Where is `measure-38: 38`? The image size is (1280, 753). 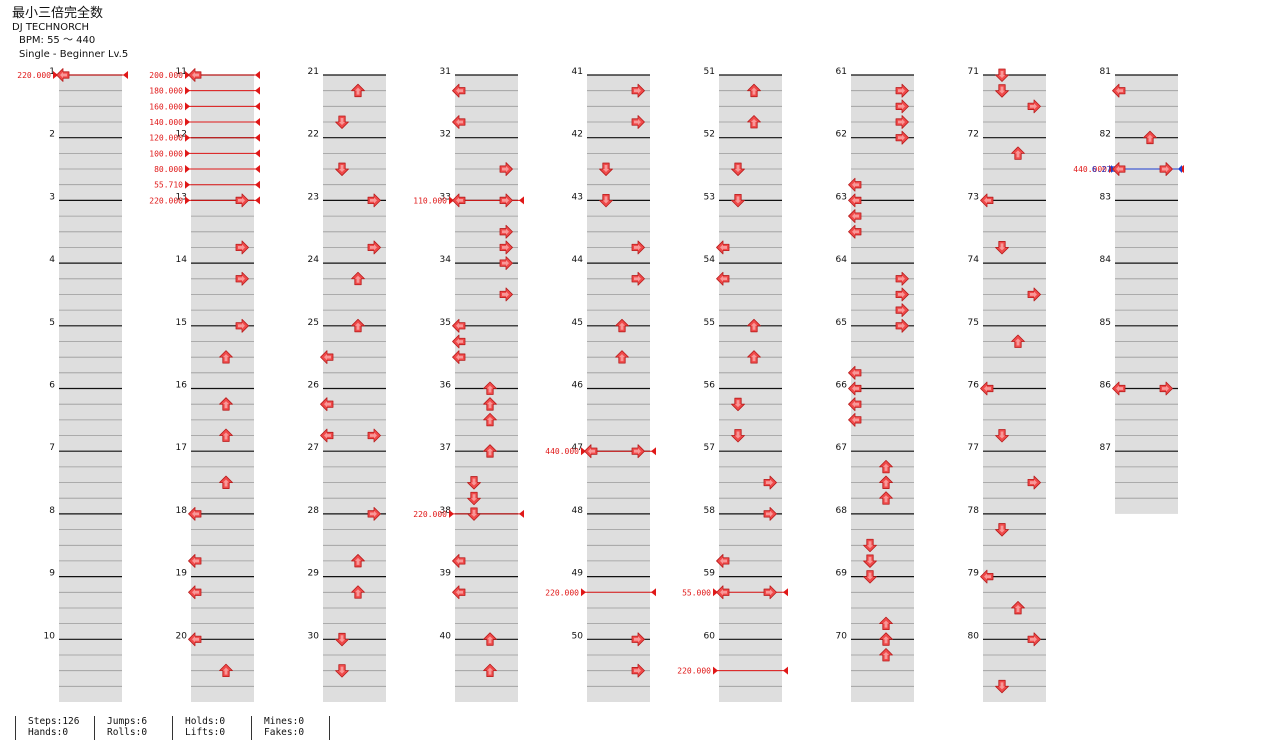 measure-38: 38 is located at coordinates (479, 541).